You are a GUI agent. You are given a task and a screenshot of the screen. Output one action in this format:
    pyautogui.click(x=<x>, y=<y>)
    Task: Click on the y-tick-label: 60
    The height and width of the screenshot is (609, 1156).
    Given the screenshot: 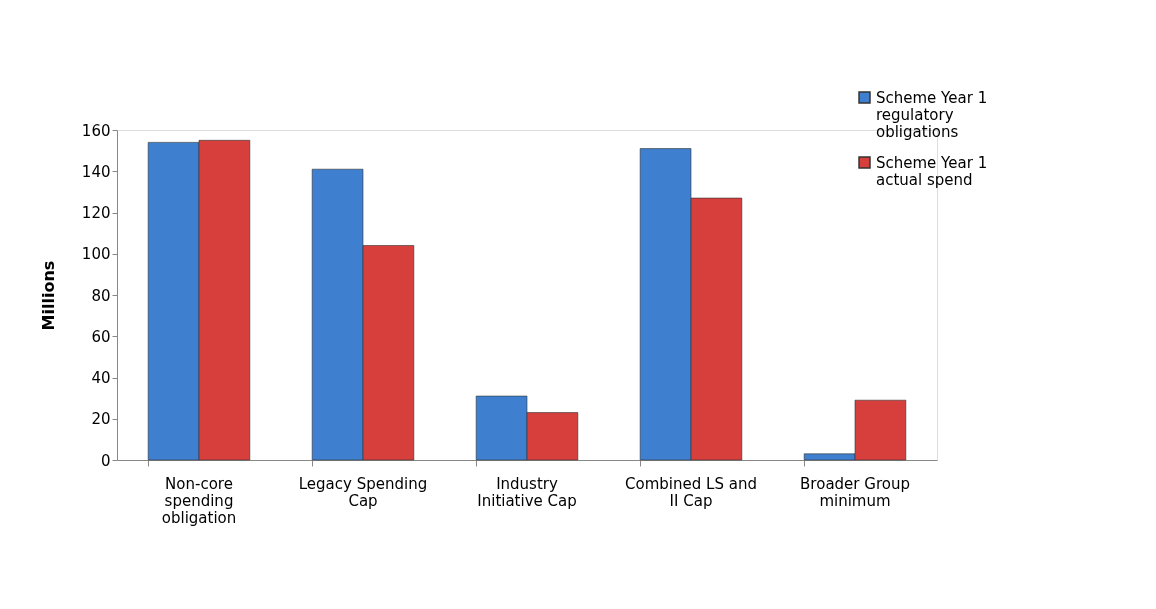 What is the action you would take?
    pyautogui.click(x=101, y=336)
    